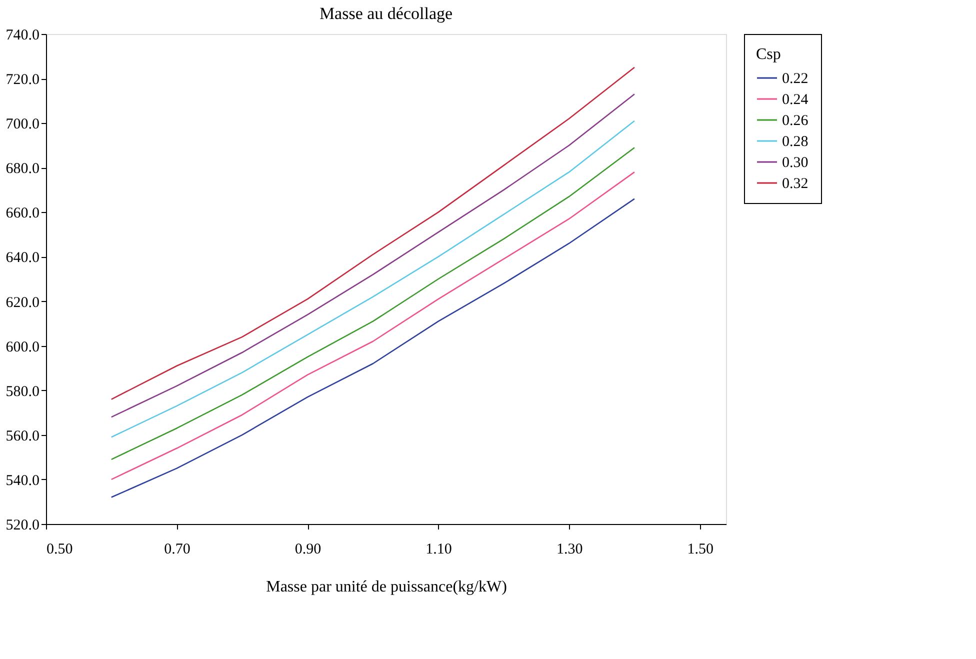 This screenshot has width=976, height=659. What do you see at coordinates (23, 436) in the screenshot?
I see `y-tick-label: 560.0` at bounding box center [23, 436].